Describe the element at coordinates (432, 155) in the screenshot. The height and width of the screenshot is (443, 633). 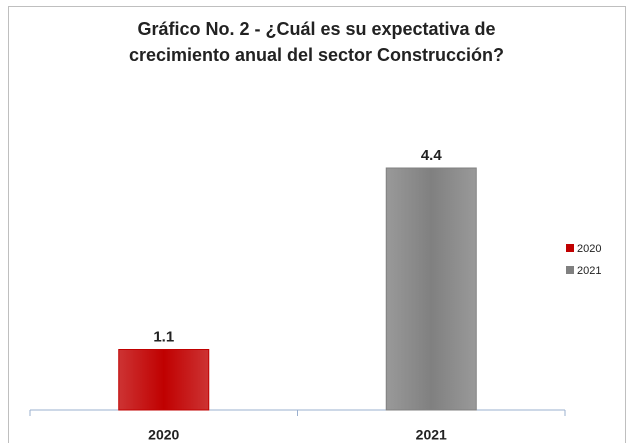
I see `data-label: 4.4` at that location.